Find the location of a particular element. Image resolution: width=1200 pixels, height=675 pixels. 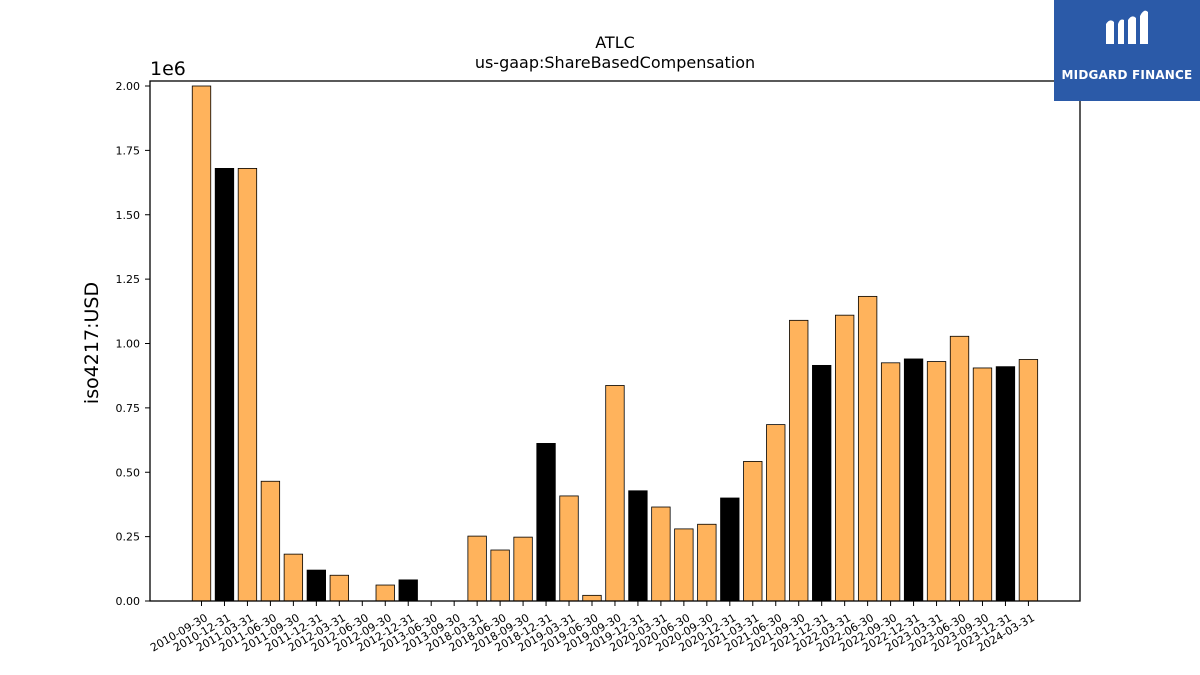

chart-title: ATLC is located at coordinates (615, 42).